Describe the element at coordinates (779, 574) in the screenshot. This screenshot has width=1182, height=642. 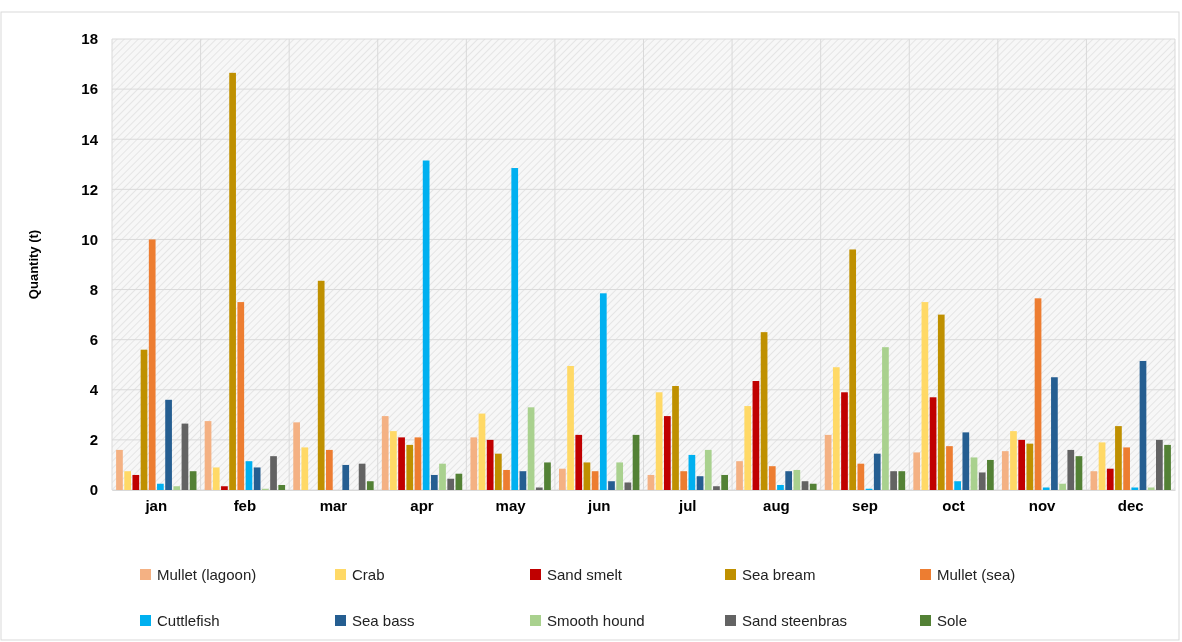
I see `legend-label: Sea bream` at that location.